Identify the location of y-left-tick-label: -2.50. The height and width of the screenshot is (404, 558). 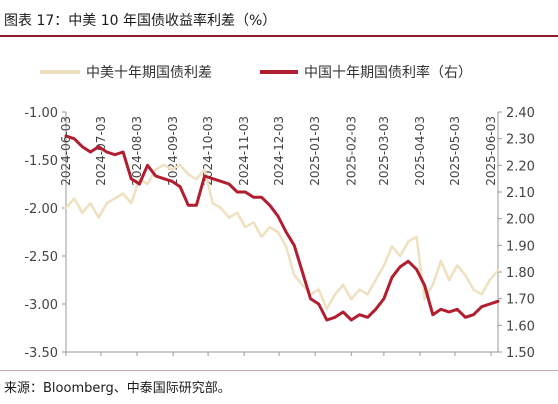
(41, 257).